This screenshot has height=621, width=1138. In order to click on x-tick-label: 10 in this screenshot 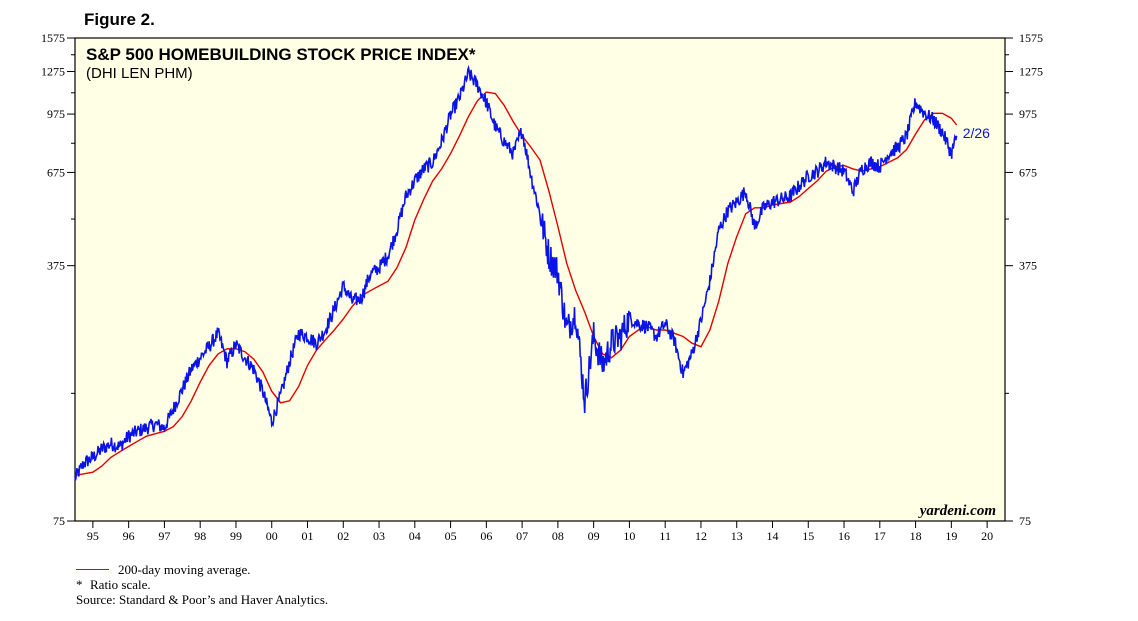, I will do `click(629, 536)`.